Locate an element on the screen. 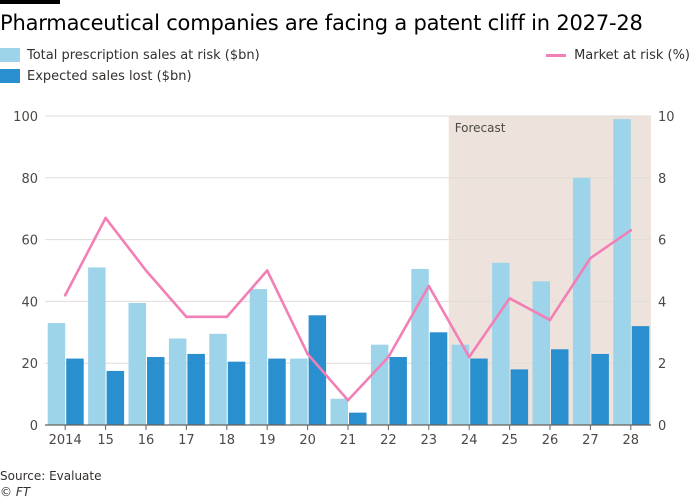 This screenshot has height=500, width=700. x-tick-label: 21 is located at coordinates (348, 440).